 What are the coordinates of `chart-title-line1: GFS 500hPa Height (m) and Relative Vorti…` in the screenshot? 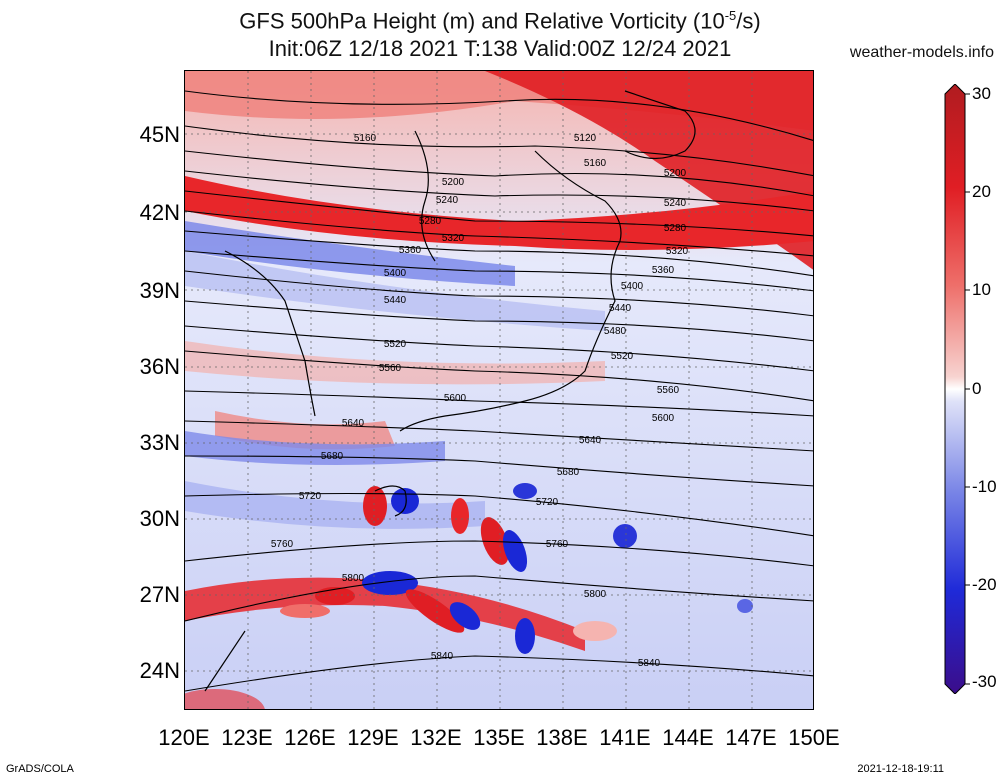 It's located at (500, 21).